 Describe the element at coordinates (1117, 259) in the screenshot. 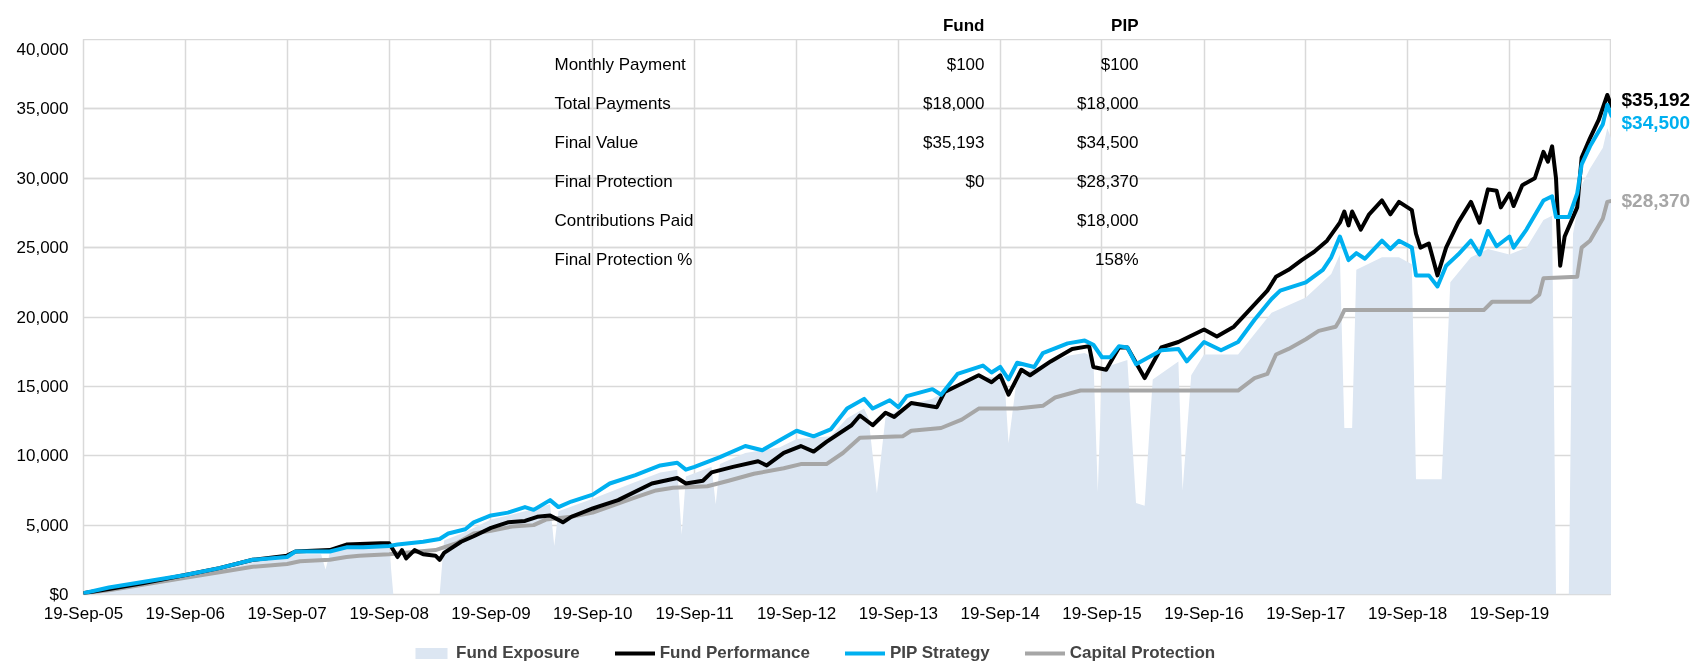

I see `annotation: 158%` at that location.